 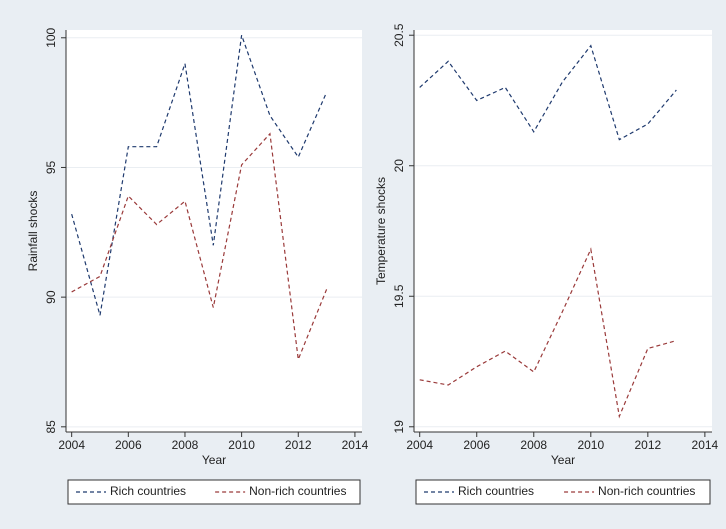 What do you see at coordinates (399, 35) in the screenshot?
I see `y-tick-label: 20.5` at bounding box center [399, 35].